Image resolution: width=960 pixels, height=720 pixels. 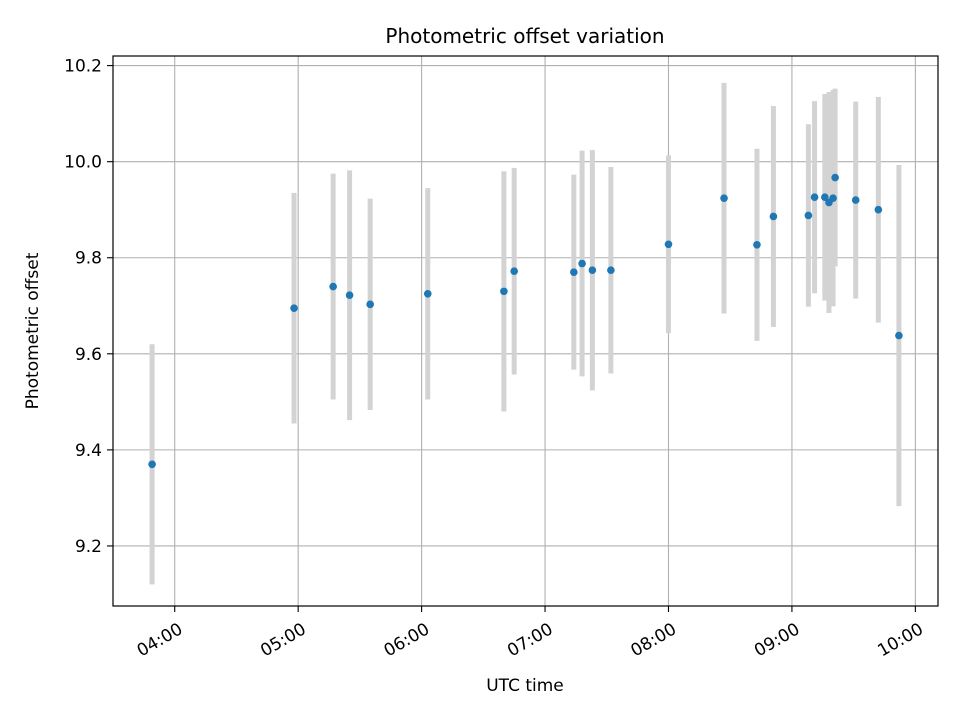 What do you see at coordinates (524, 36) in the screenshot?
I see `chart-title: Photometric offset variation` at bounding box center [524, 36].